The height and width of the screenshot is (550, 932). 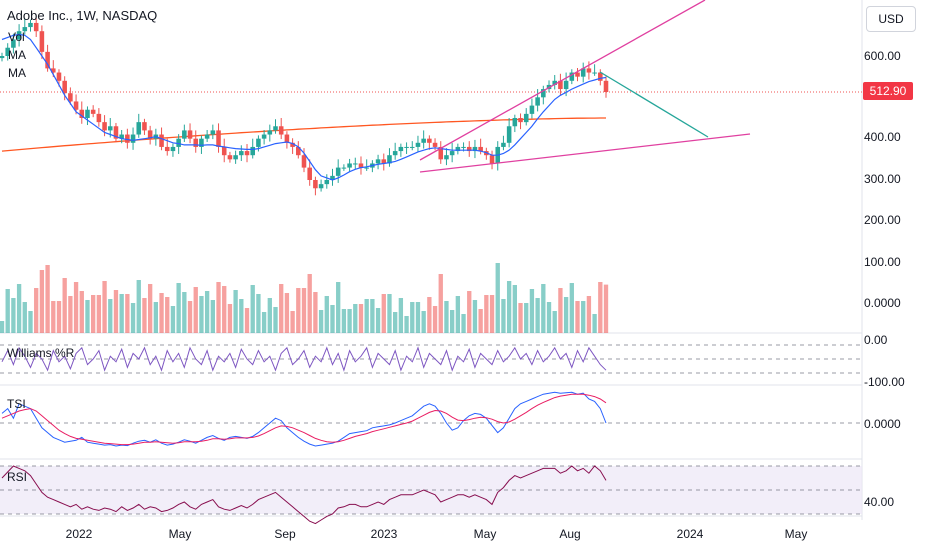 I want to click on tsi-pane-label: TSI, so click(x=16, y=404).